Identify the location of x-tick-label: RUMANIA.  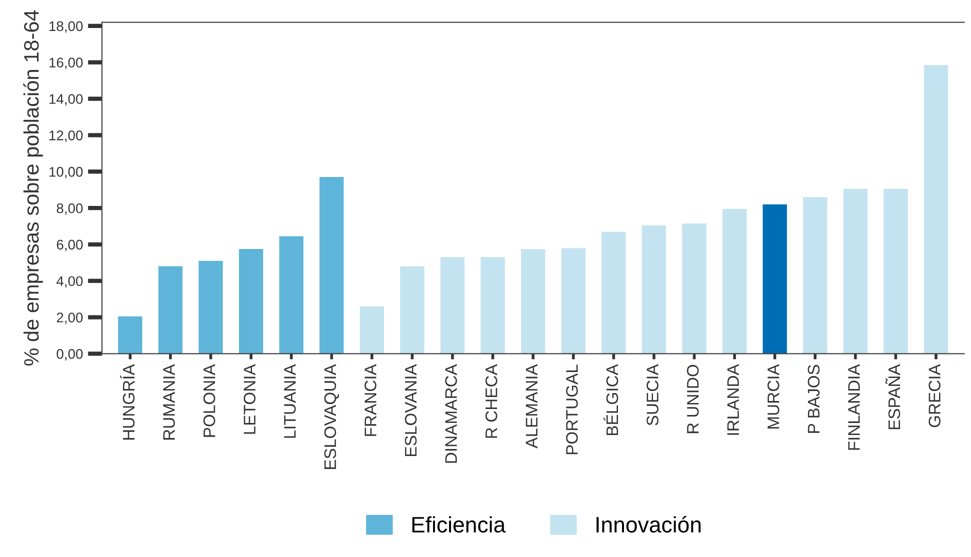
(169, 402).